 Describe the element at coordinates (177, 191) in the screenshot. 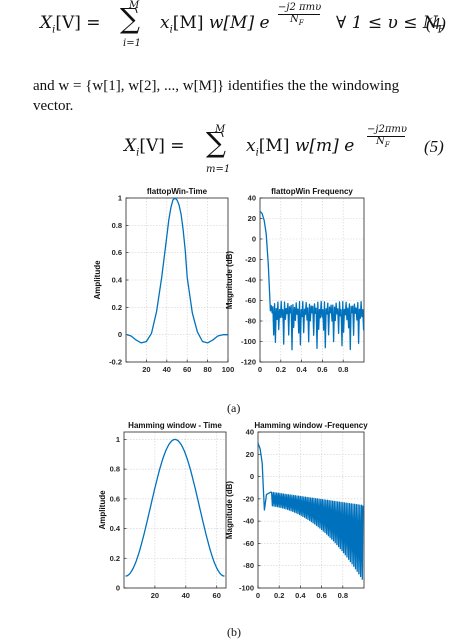

I see `chart-title: flattopWin-Time` at that location.